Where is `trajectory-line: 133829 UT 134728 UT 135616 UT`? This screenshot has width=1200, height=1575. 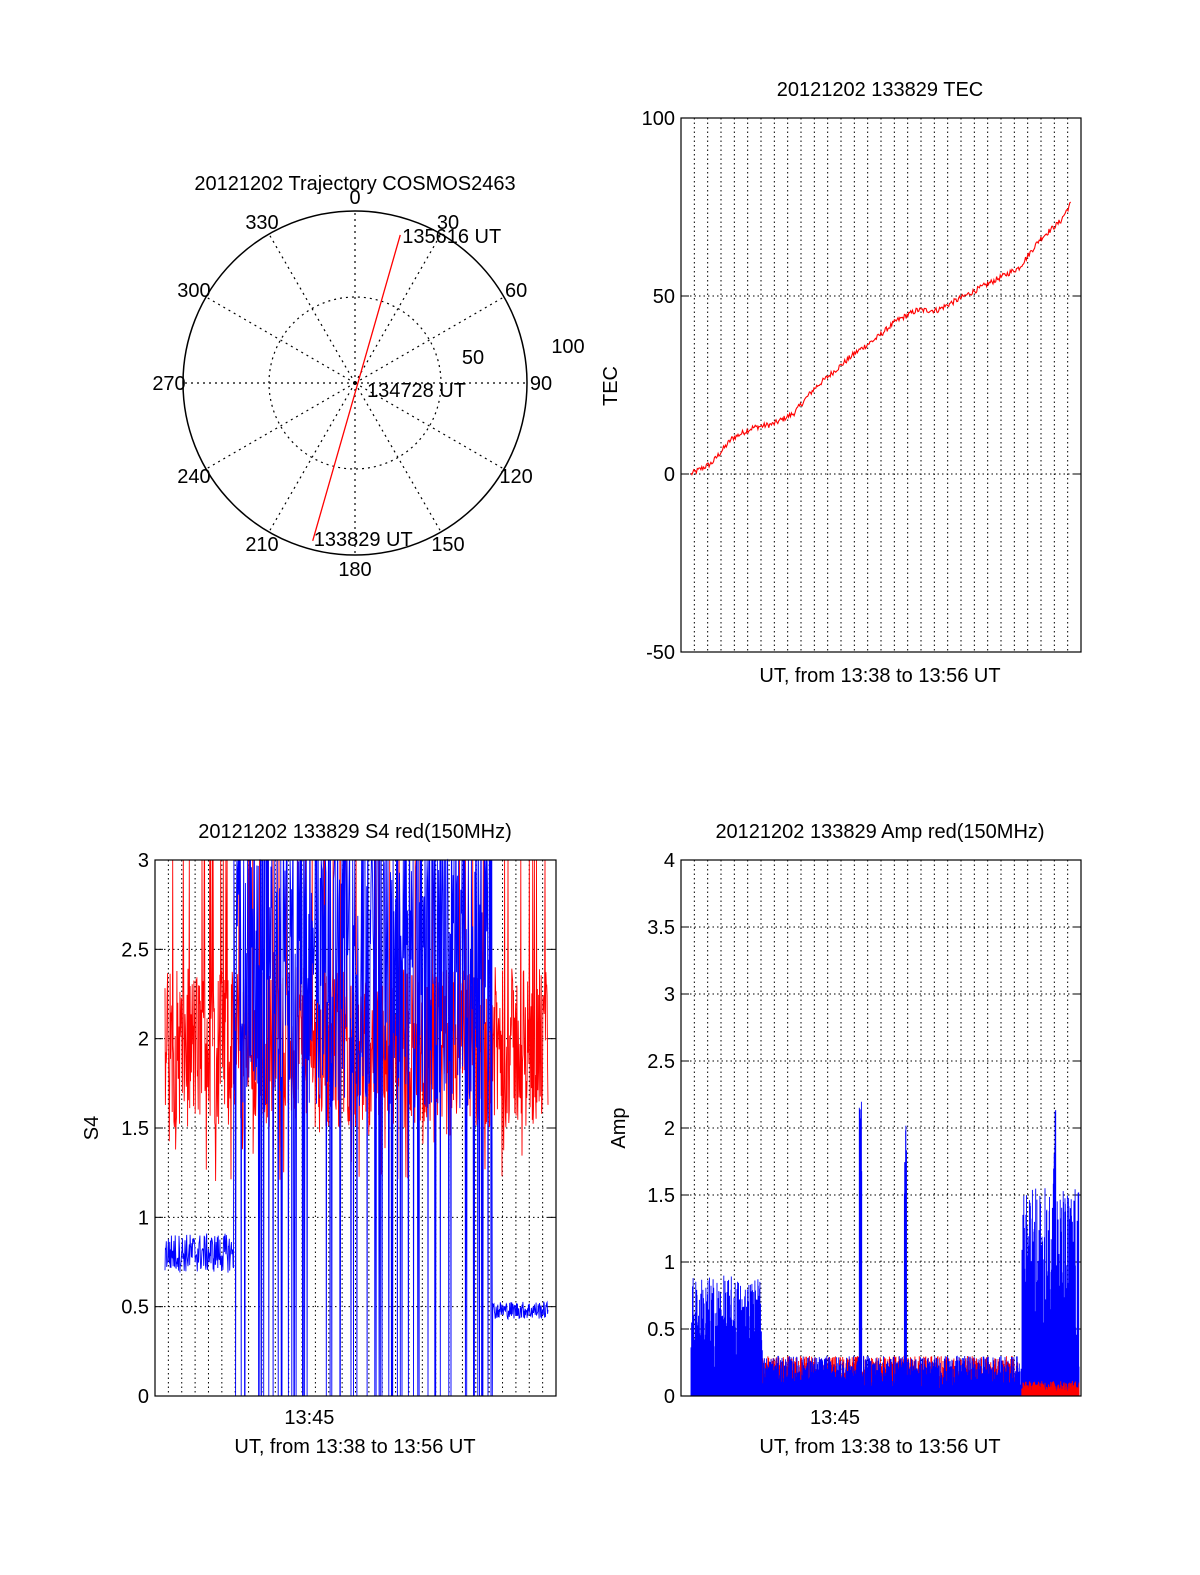
trajectory-line: 133829 UT 134728 UT 135616 UT is located at coordinates (406, 388).